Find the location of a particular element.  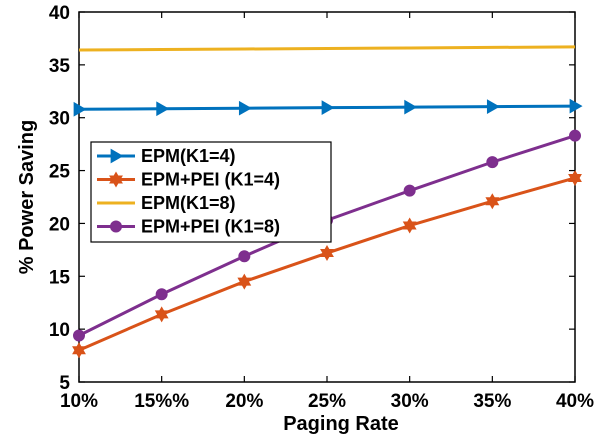

y-tick-label: 40 is located at coordinates (59, 13).